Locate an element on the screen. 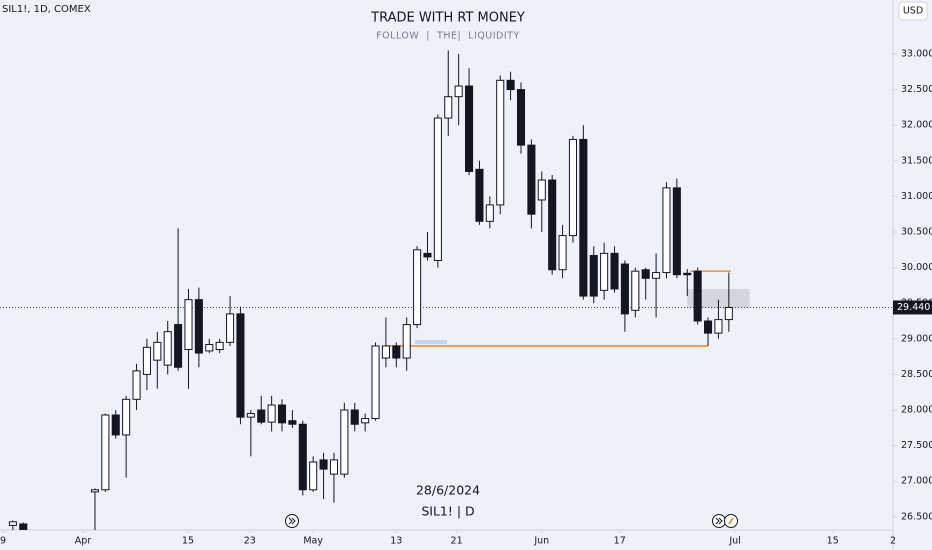  y-tick-label: 30.000 is located at coordinates (916, 267).